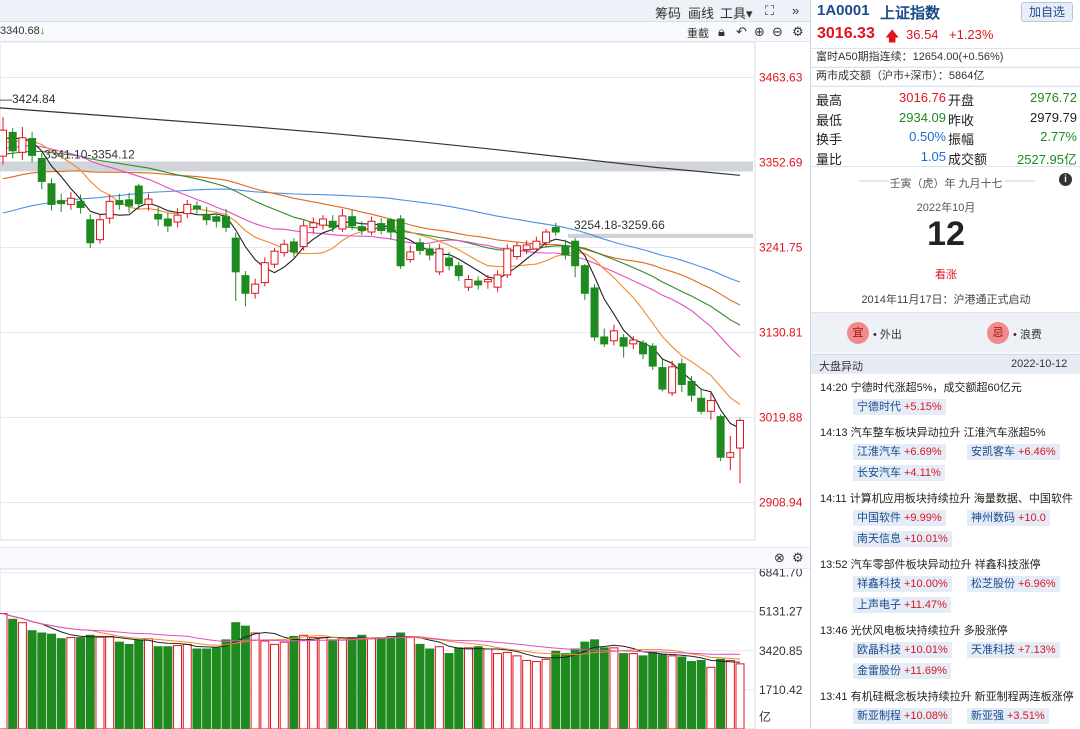 The image size is (1080, 729). Describe the element at coordinates (1013, 650) in the screenshot. I see `stock-chip: 天准科技 +7.13%` at that location.